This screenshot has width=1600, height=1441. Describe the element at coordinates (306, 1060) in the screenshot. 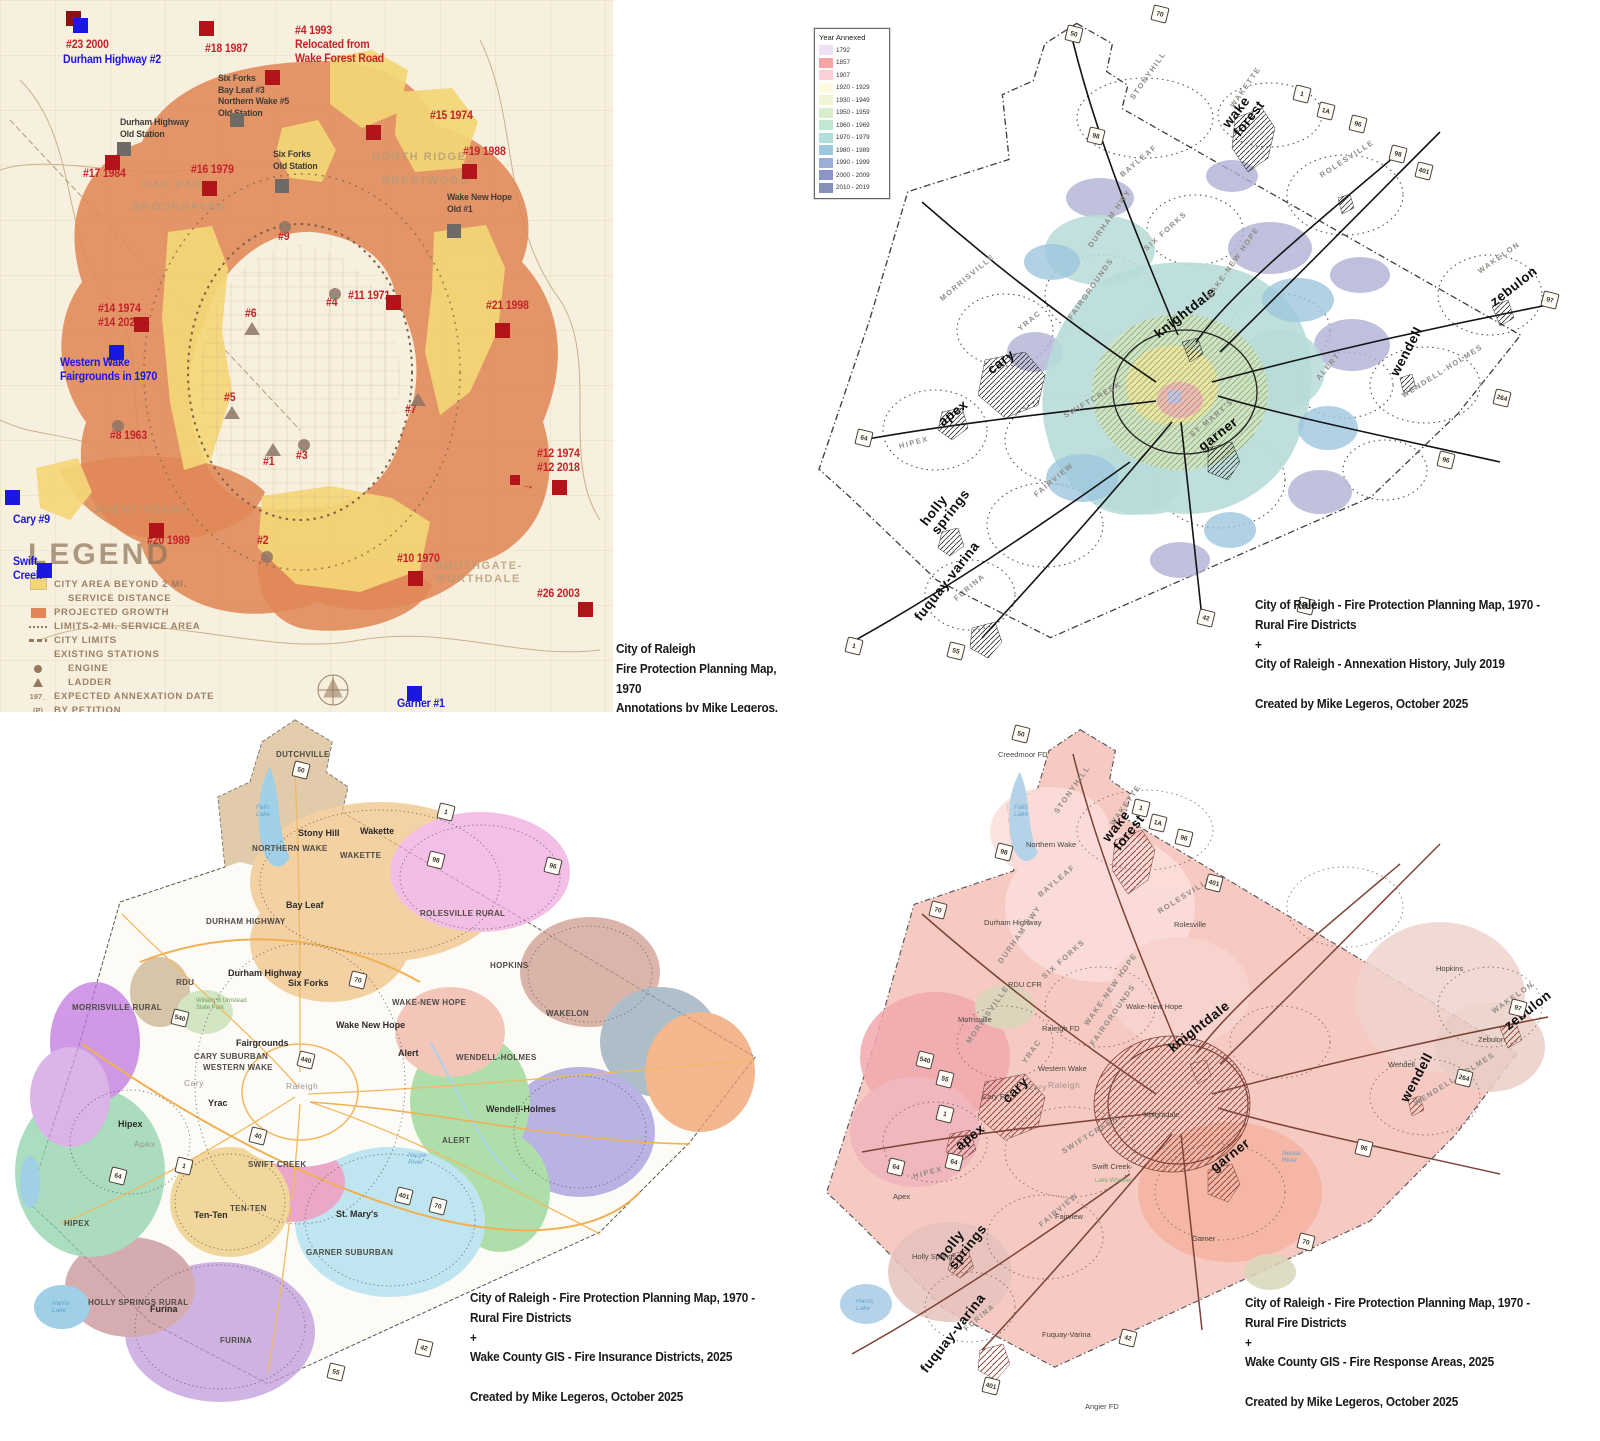

I see `highway-shield-icon: 440` at that location.